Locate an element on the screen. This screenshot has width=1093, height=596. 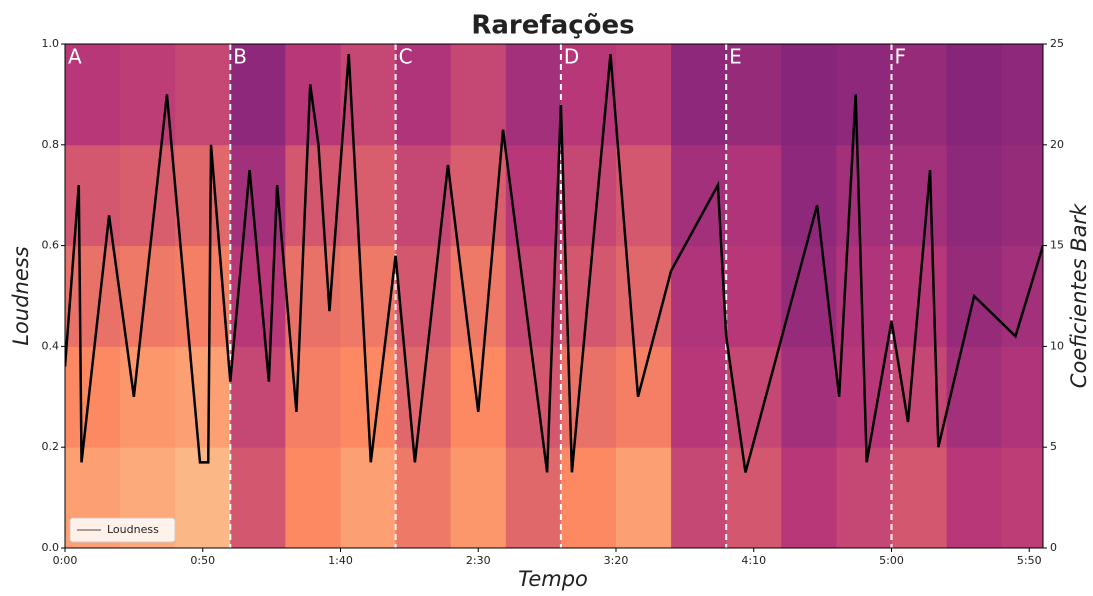
section-label: B is located at coordinates (240, 57).